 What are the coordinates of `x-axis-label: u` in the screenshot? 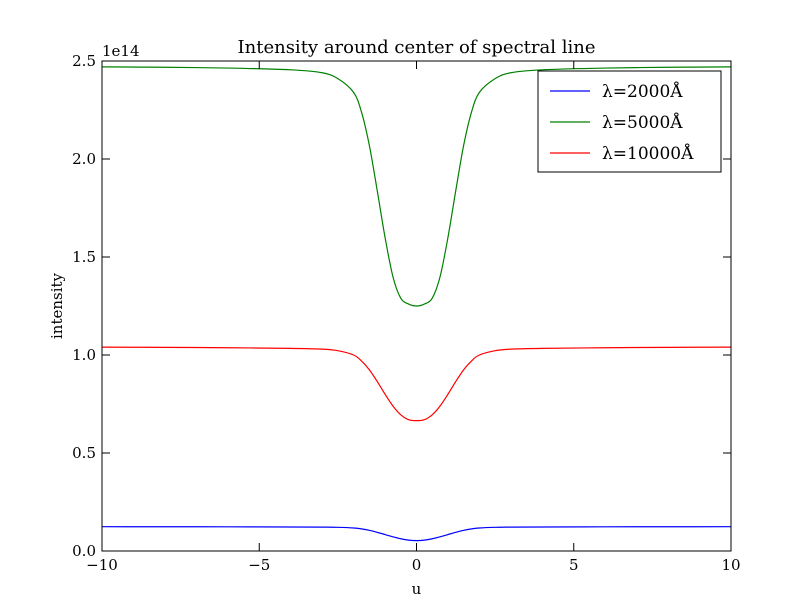 It's located at (417, 589).